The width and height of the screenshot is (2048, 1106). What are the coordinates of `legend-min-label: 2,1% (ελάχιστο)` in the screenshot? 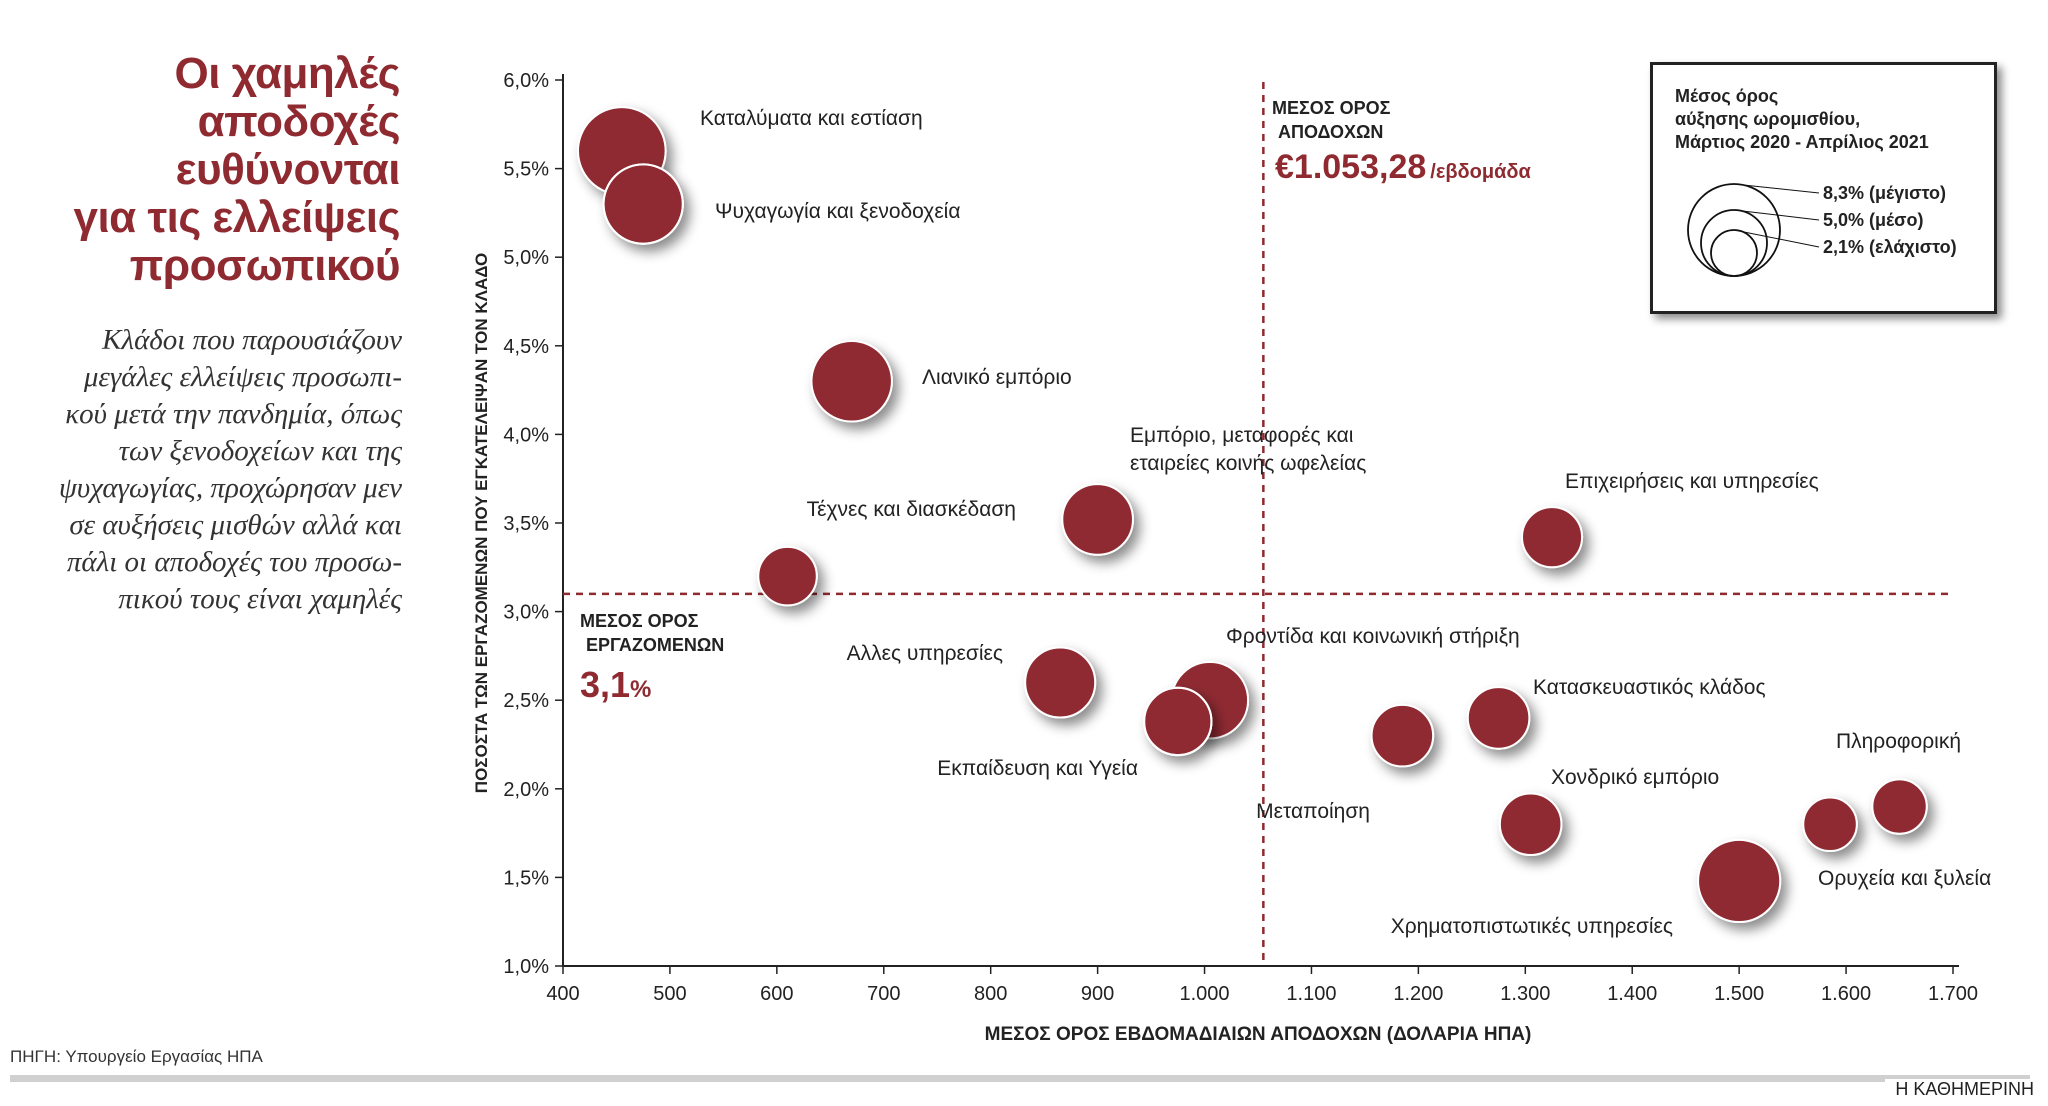 It's located at (1890, 247).